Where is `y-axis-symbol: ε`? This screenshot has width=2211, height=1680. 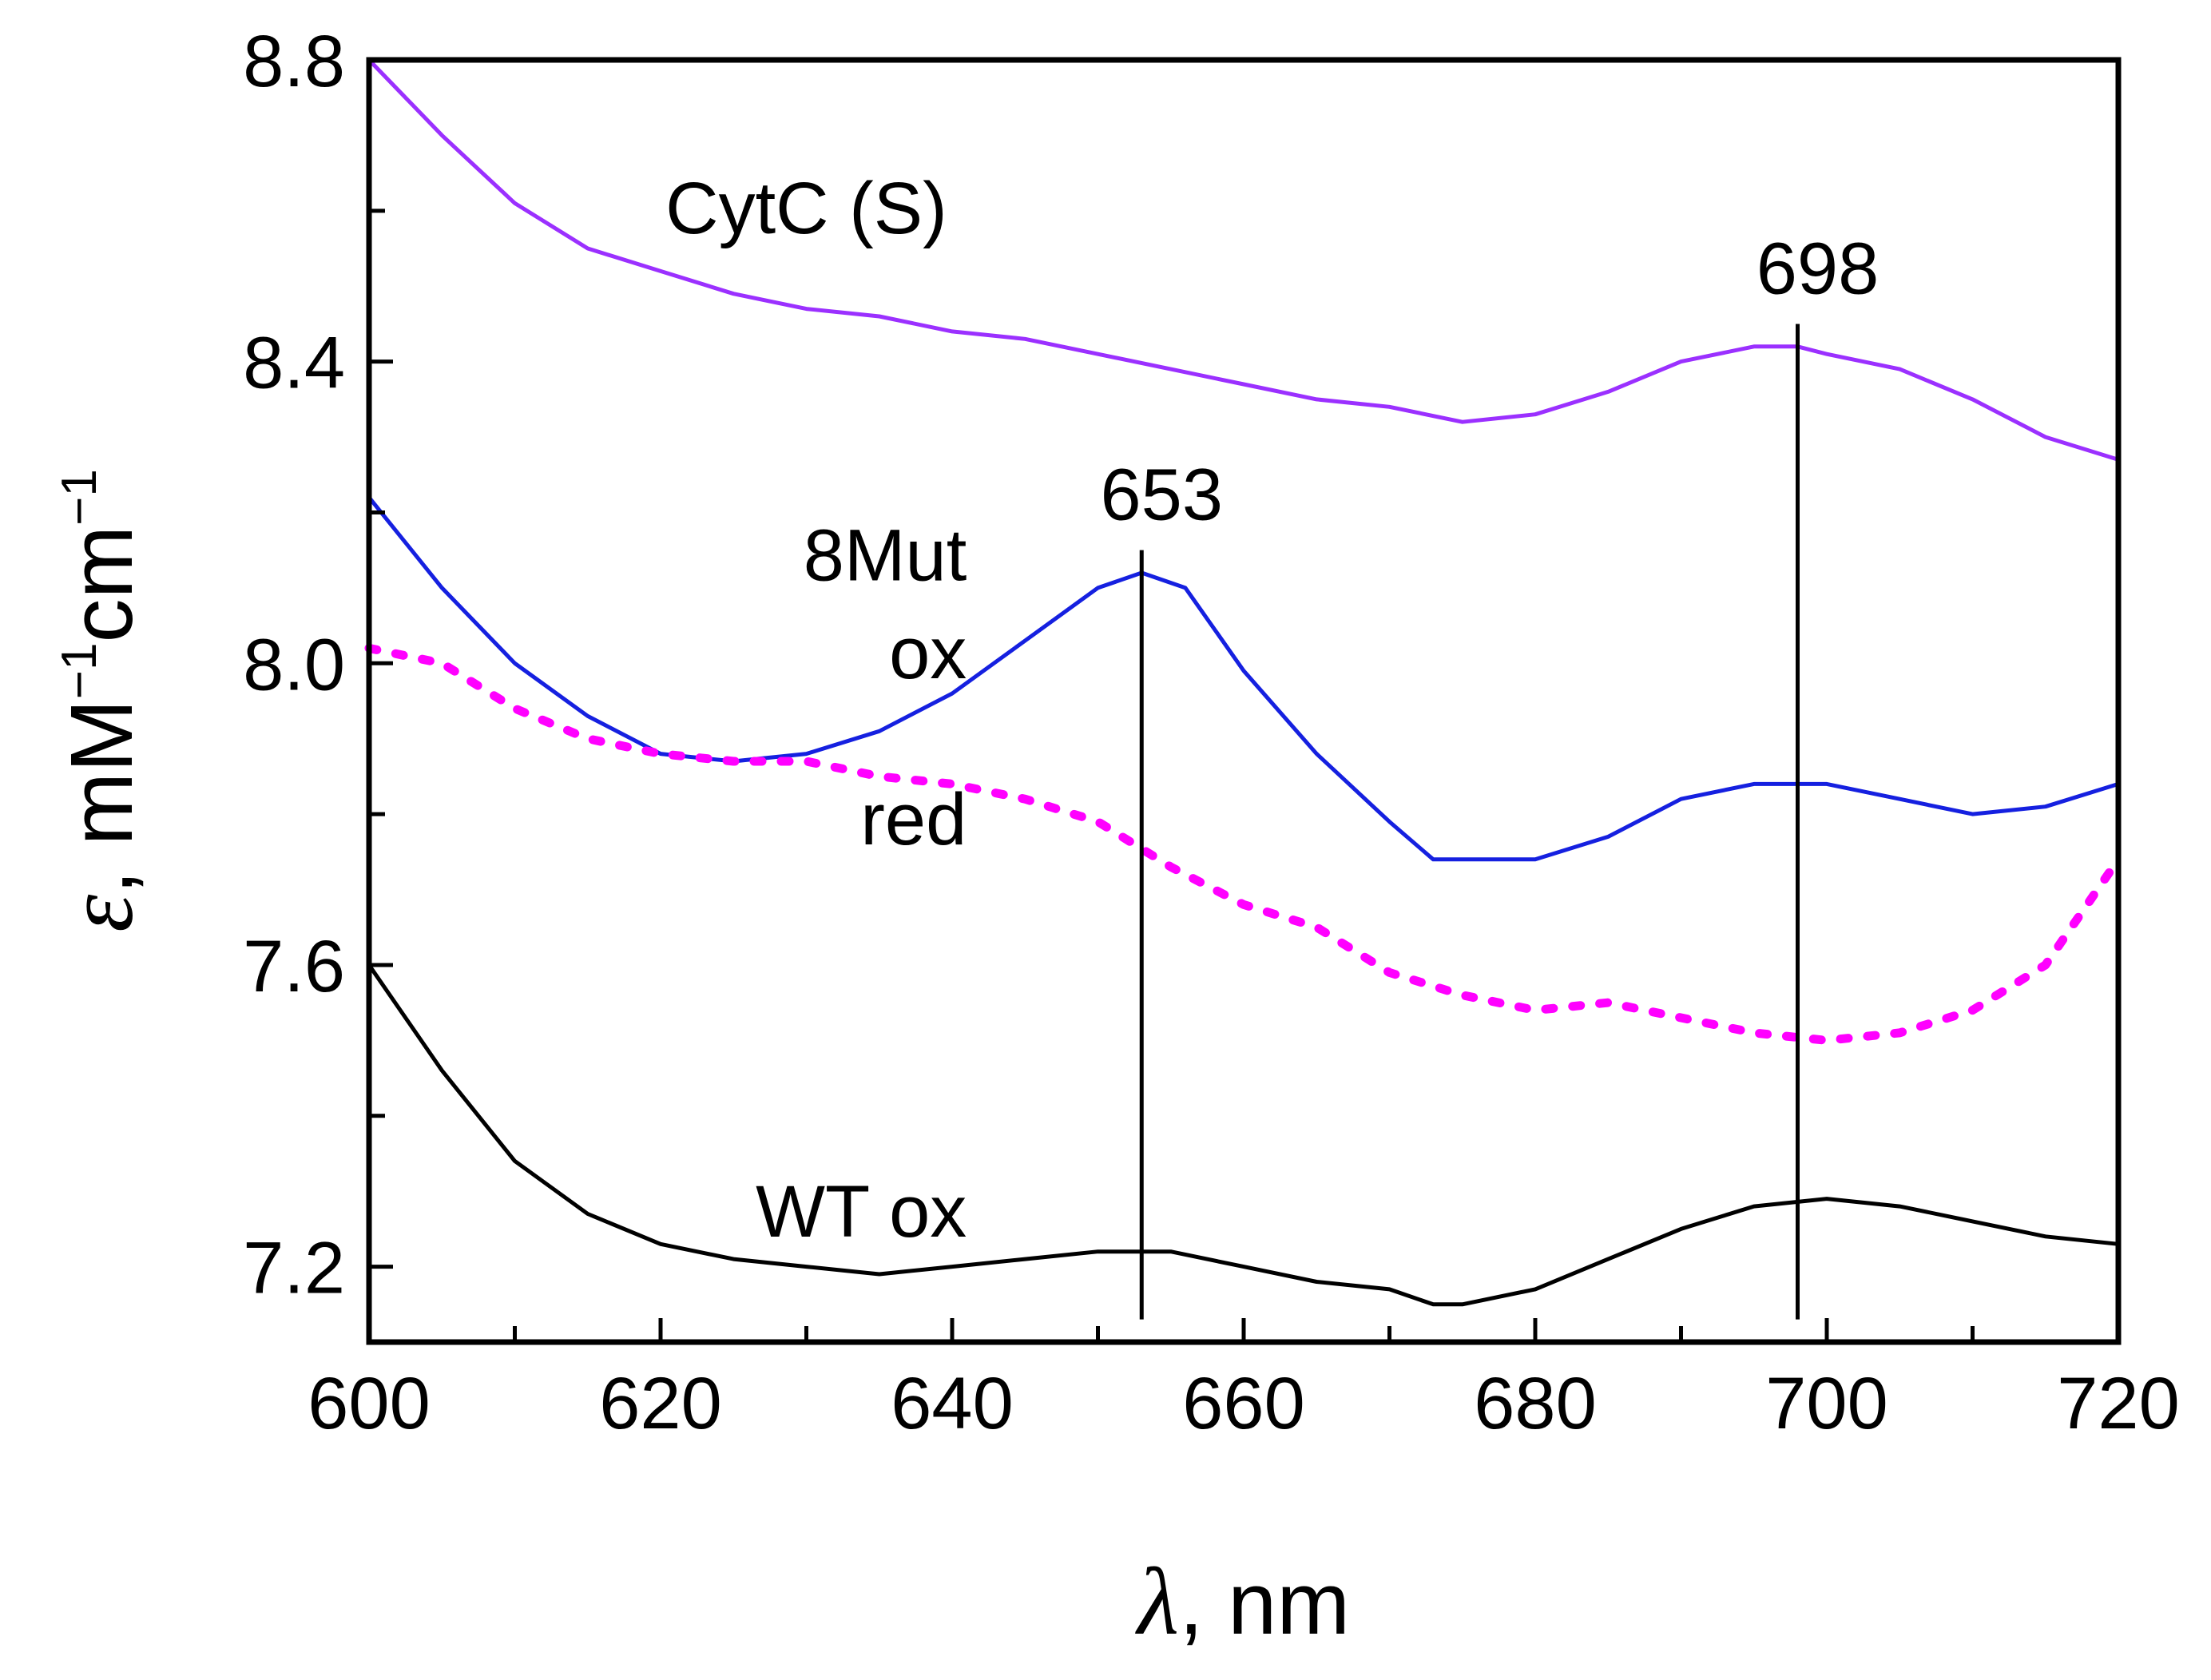
y-axis-symbol: ε is located at coordinates (99, 913).